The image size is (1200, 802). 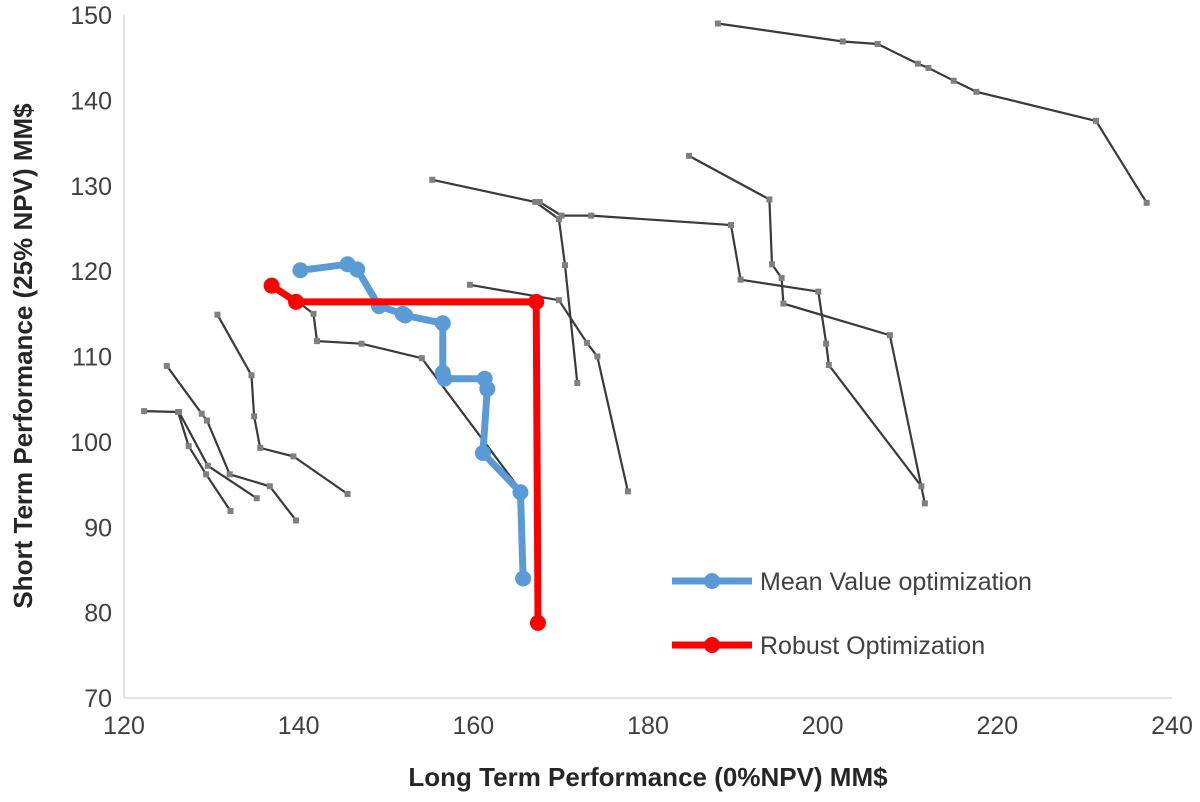 What do you see at coordinates (997, 726) in the screenshot?
I see `x-tick-label: 220` at bounding box center [997, 726].